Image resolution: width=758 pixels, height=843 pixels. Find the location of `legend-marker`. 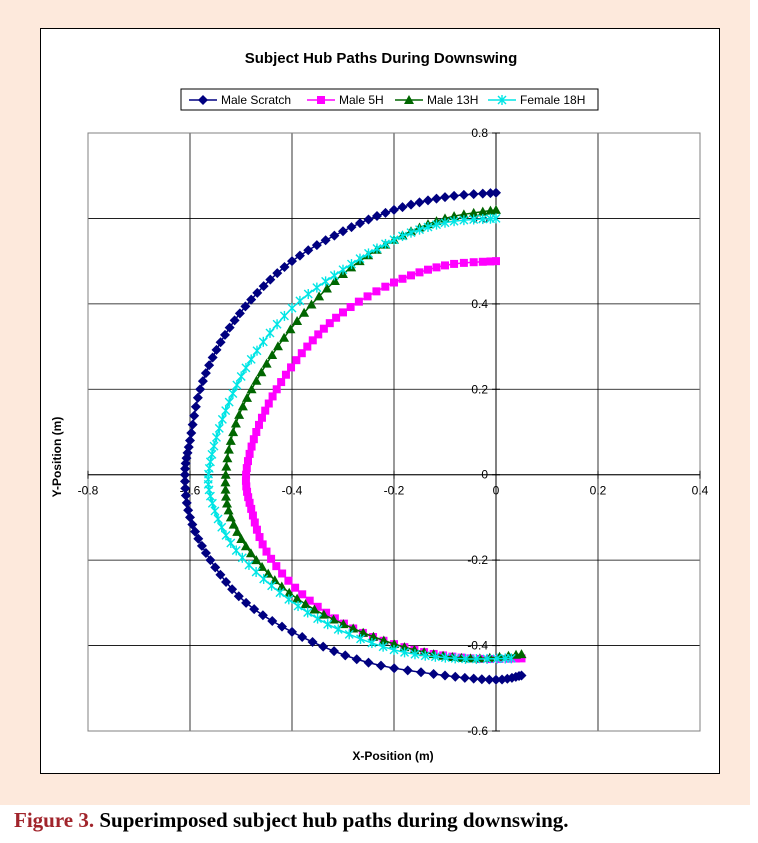

legend-marker is located at coordinates (502, 100).